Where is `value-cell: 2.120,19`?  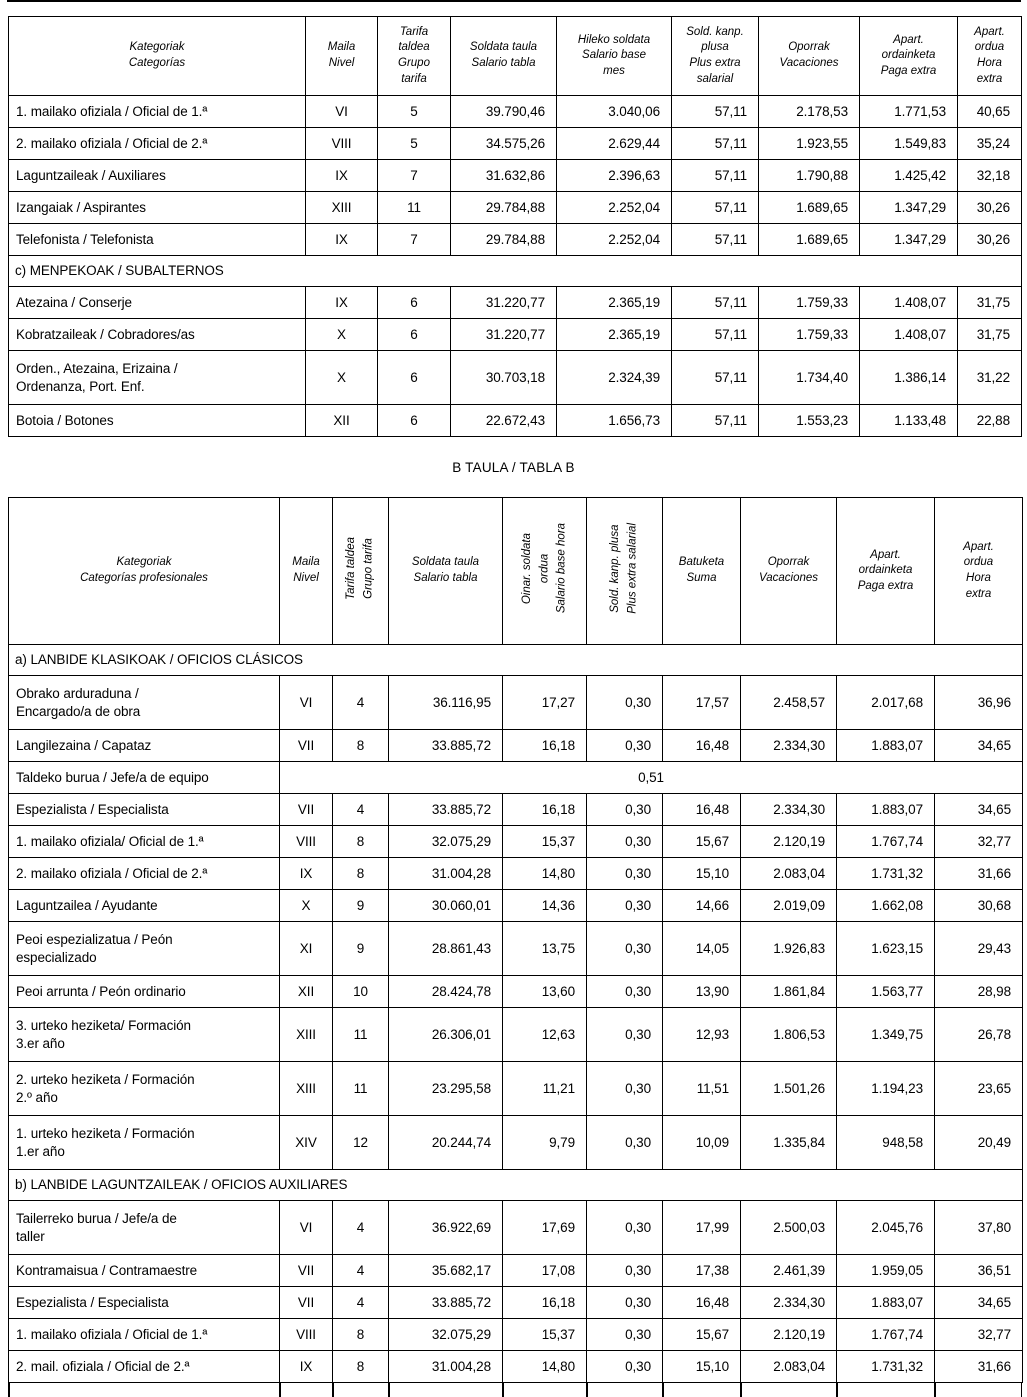
value-cell: 2.120,19 is located at coordinates (788, 1334).